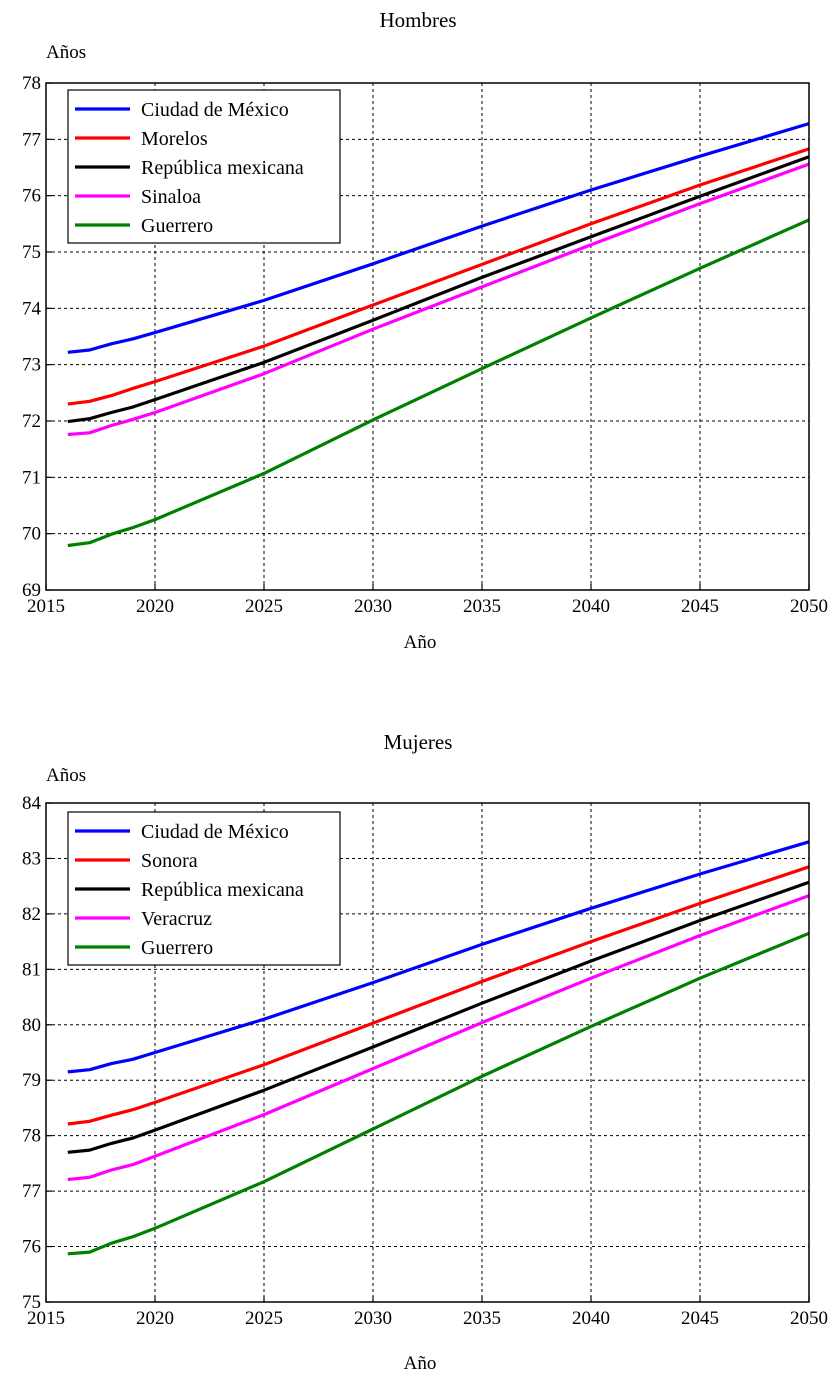  What do you see at coordinates (171, 197) in the screenshot?
I see `legend-label-3: Sinaloa` at bounding box center [171, 197].